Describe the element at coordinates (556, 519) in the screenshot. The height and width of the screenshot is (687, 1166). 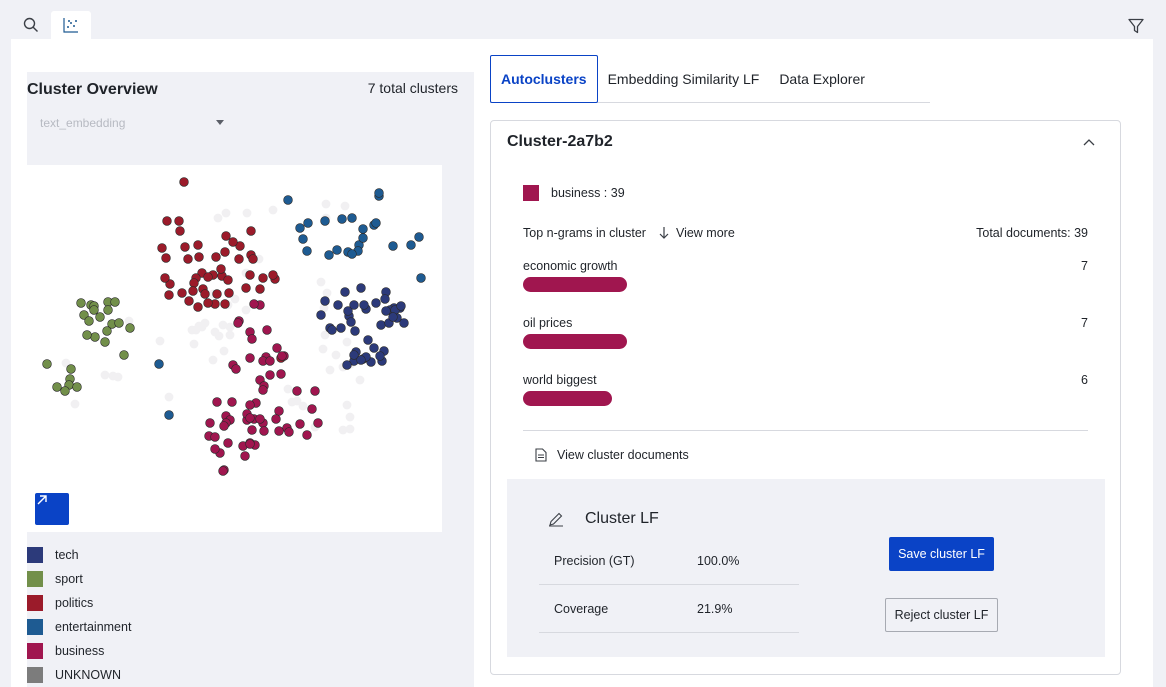
I see `pencil-icon` at that location.